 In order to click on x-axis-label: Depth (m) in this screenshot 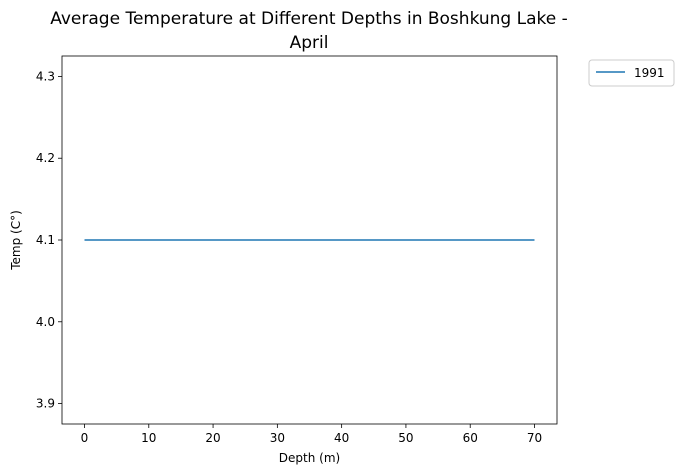, I will do `click(309, 458)`.